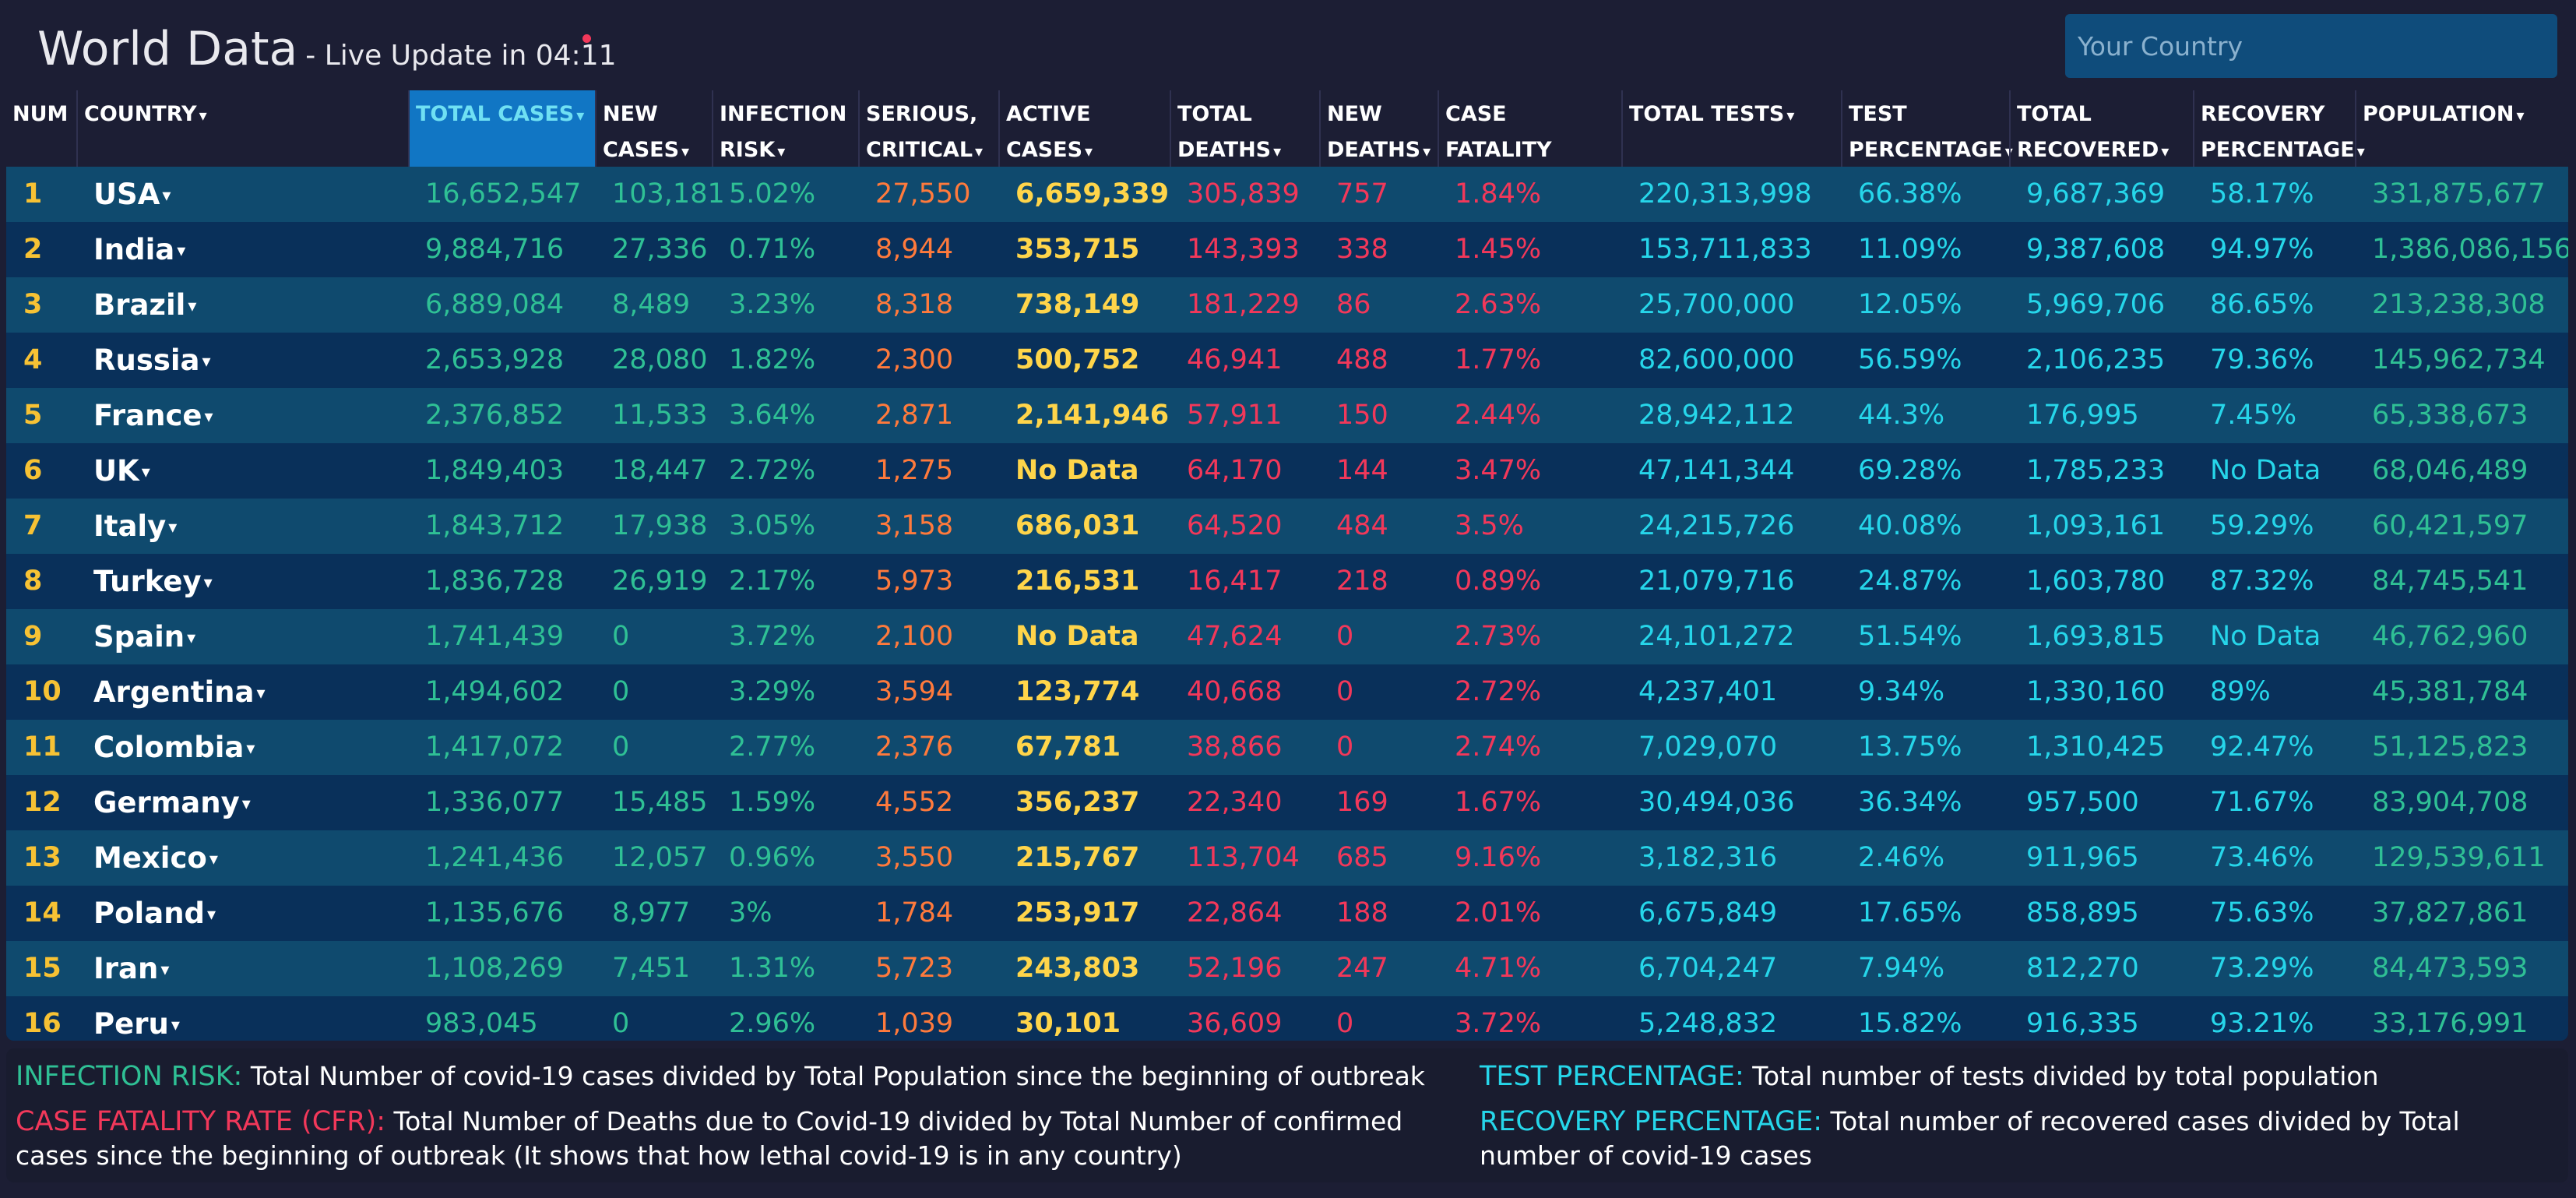 The width and height of the screenshot is (2576, 1198). I want to click on cell-country: Spain ▾, so click(144, 637).